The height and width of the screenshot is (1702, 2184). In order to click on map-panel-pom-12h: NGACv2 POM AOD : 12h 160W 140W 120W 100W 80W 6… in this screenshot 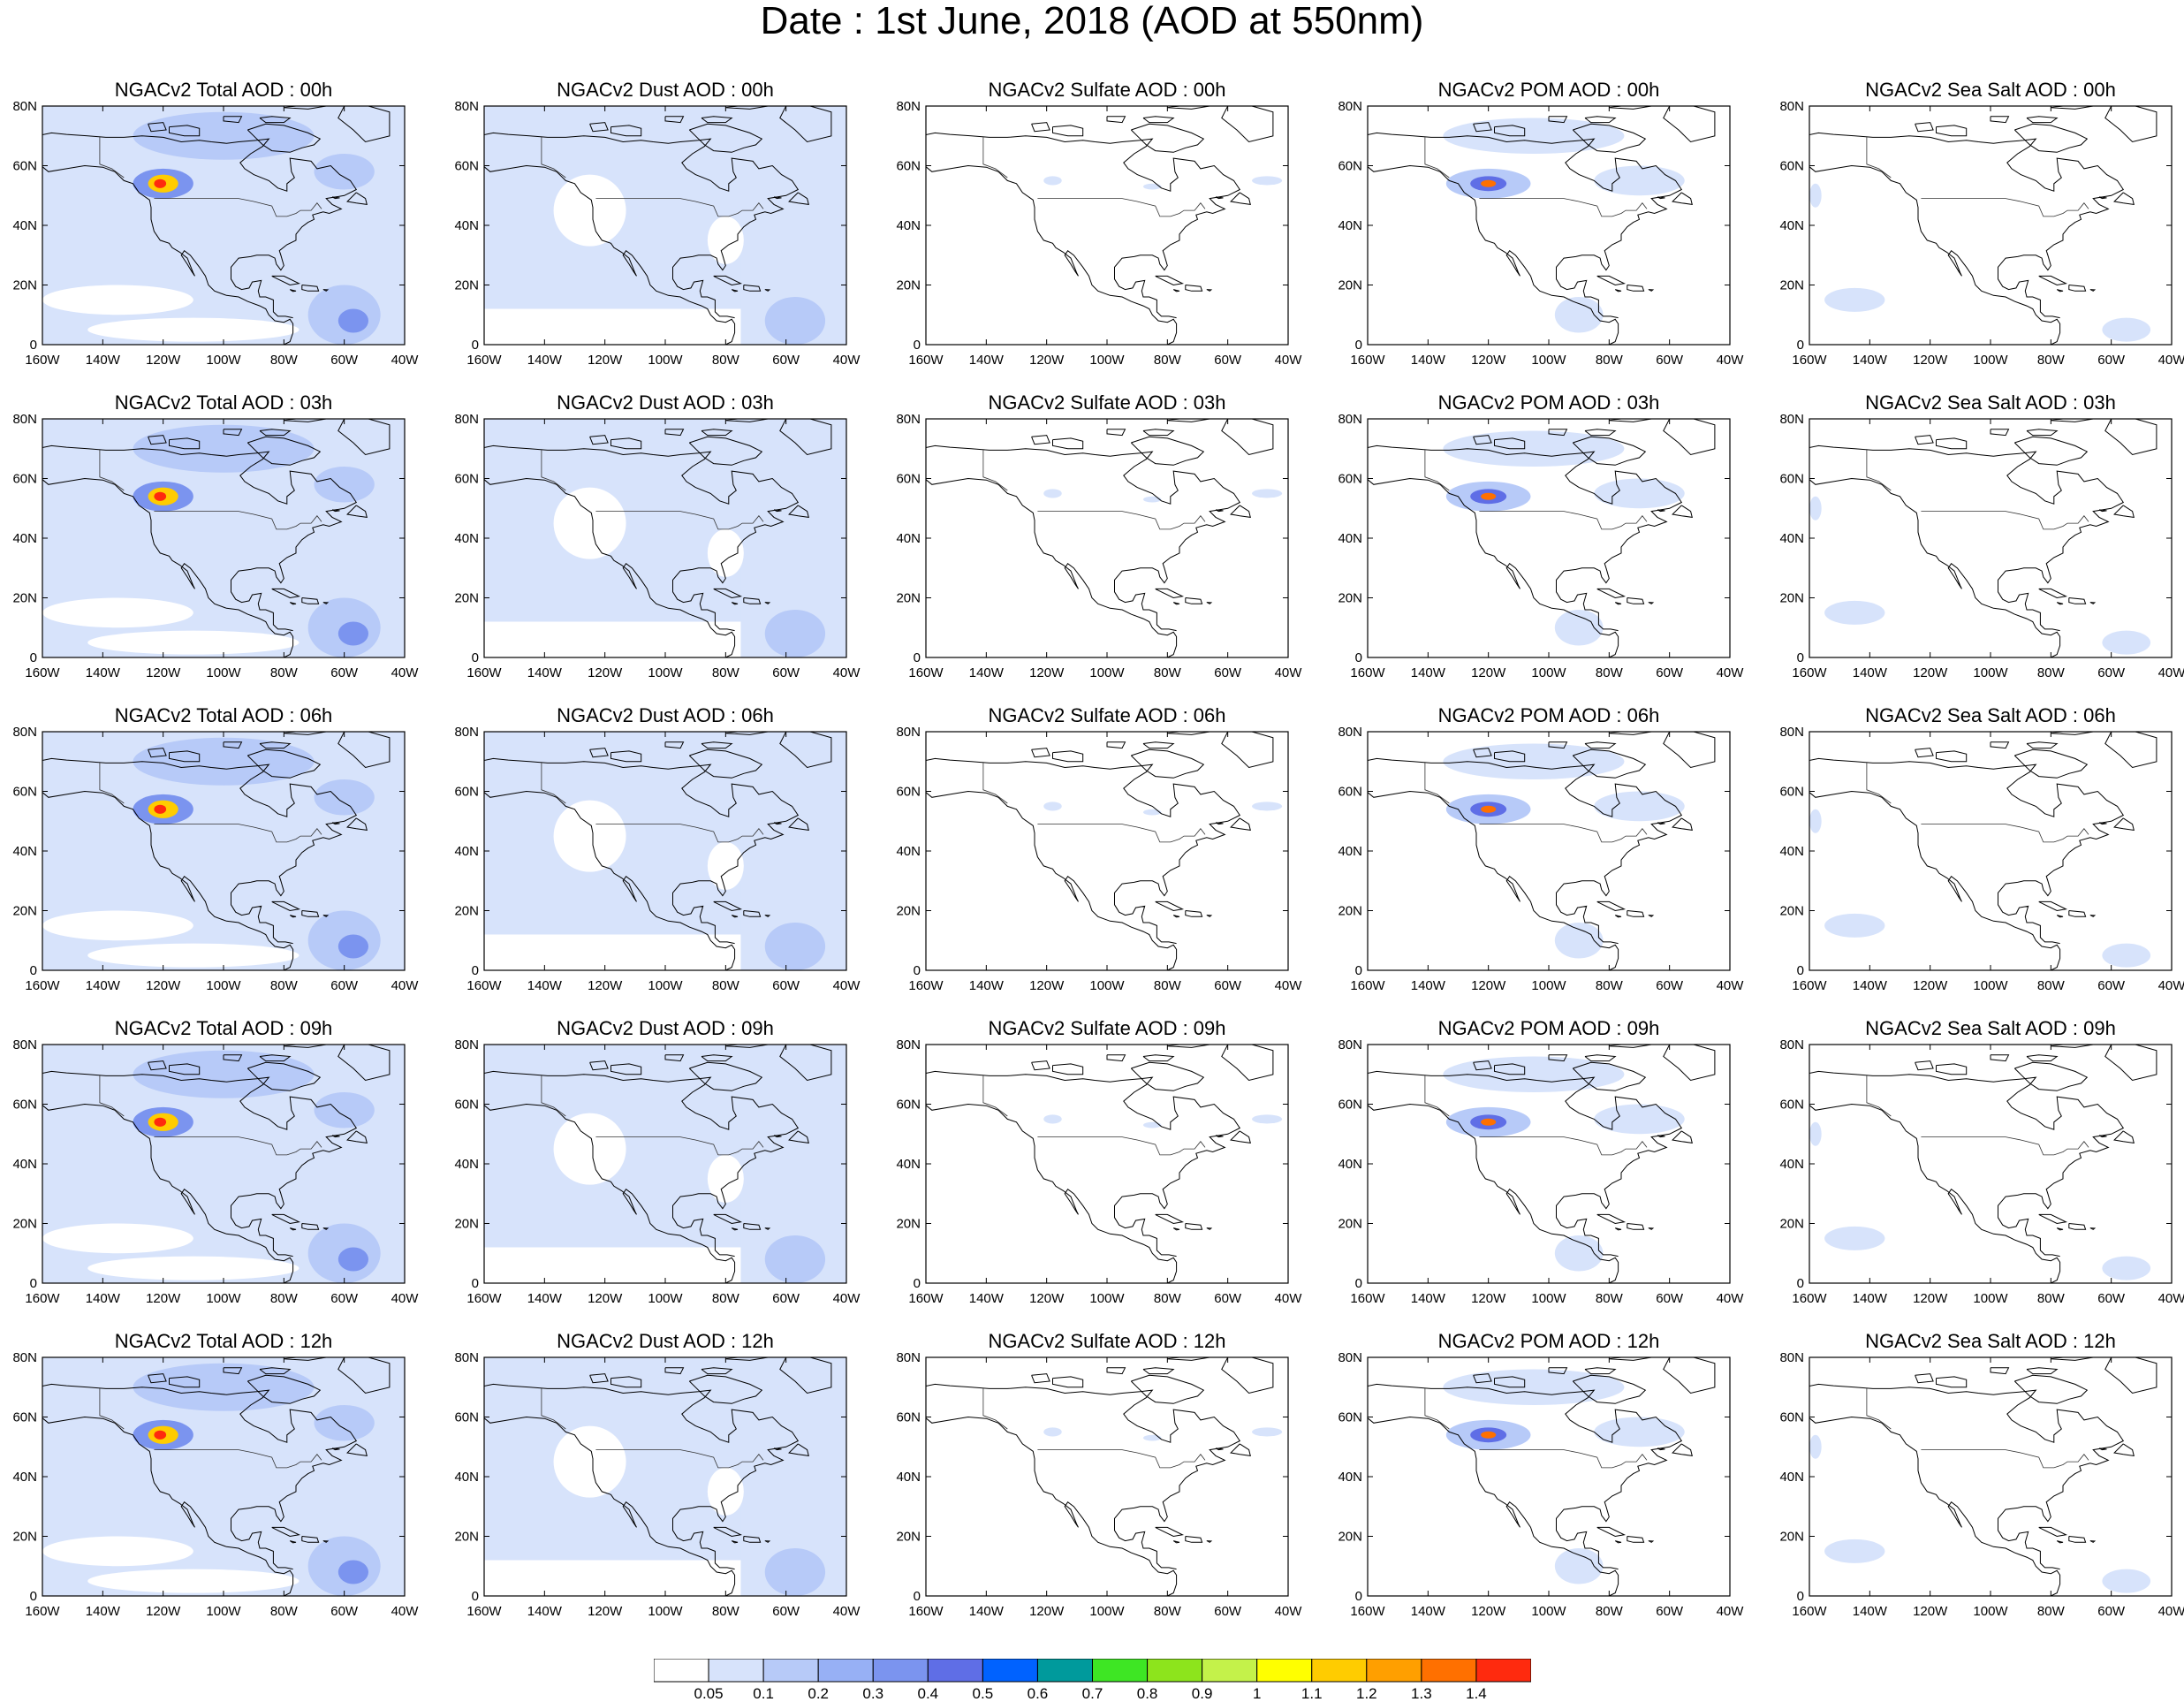, I will do `click(1573, 1488)`.